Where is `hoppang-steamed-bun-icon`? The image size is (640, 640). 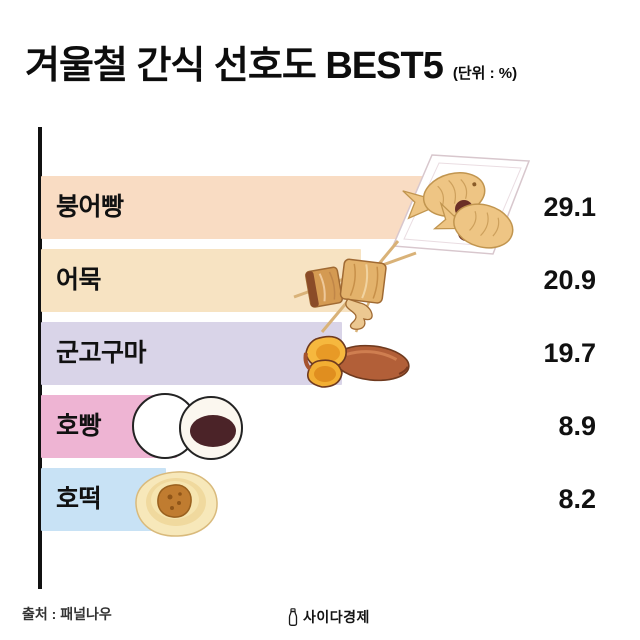 hoppang-steamed-bun-icon is located at coordinates (187, 426).